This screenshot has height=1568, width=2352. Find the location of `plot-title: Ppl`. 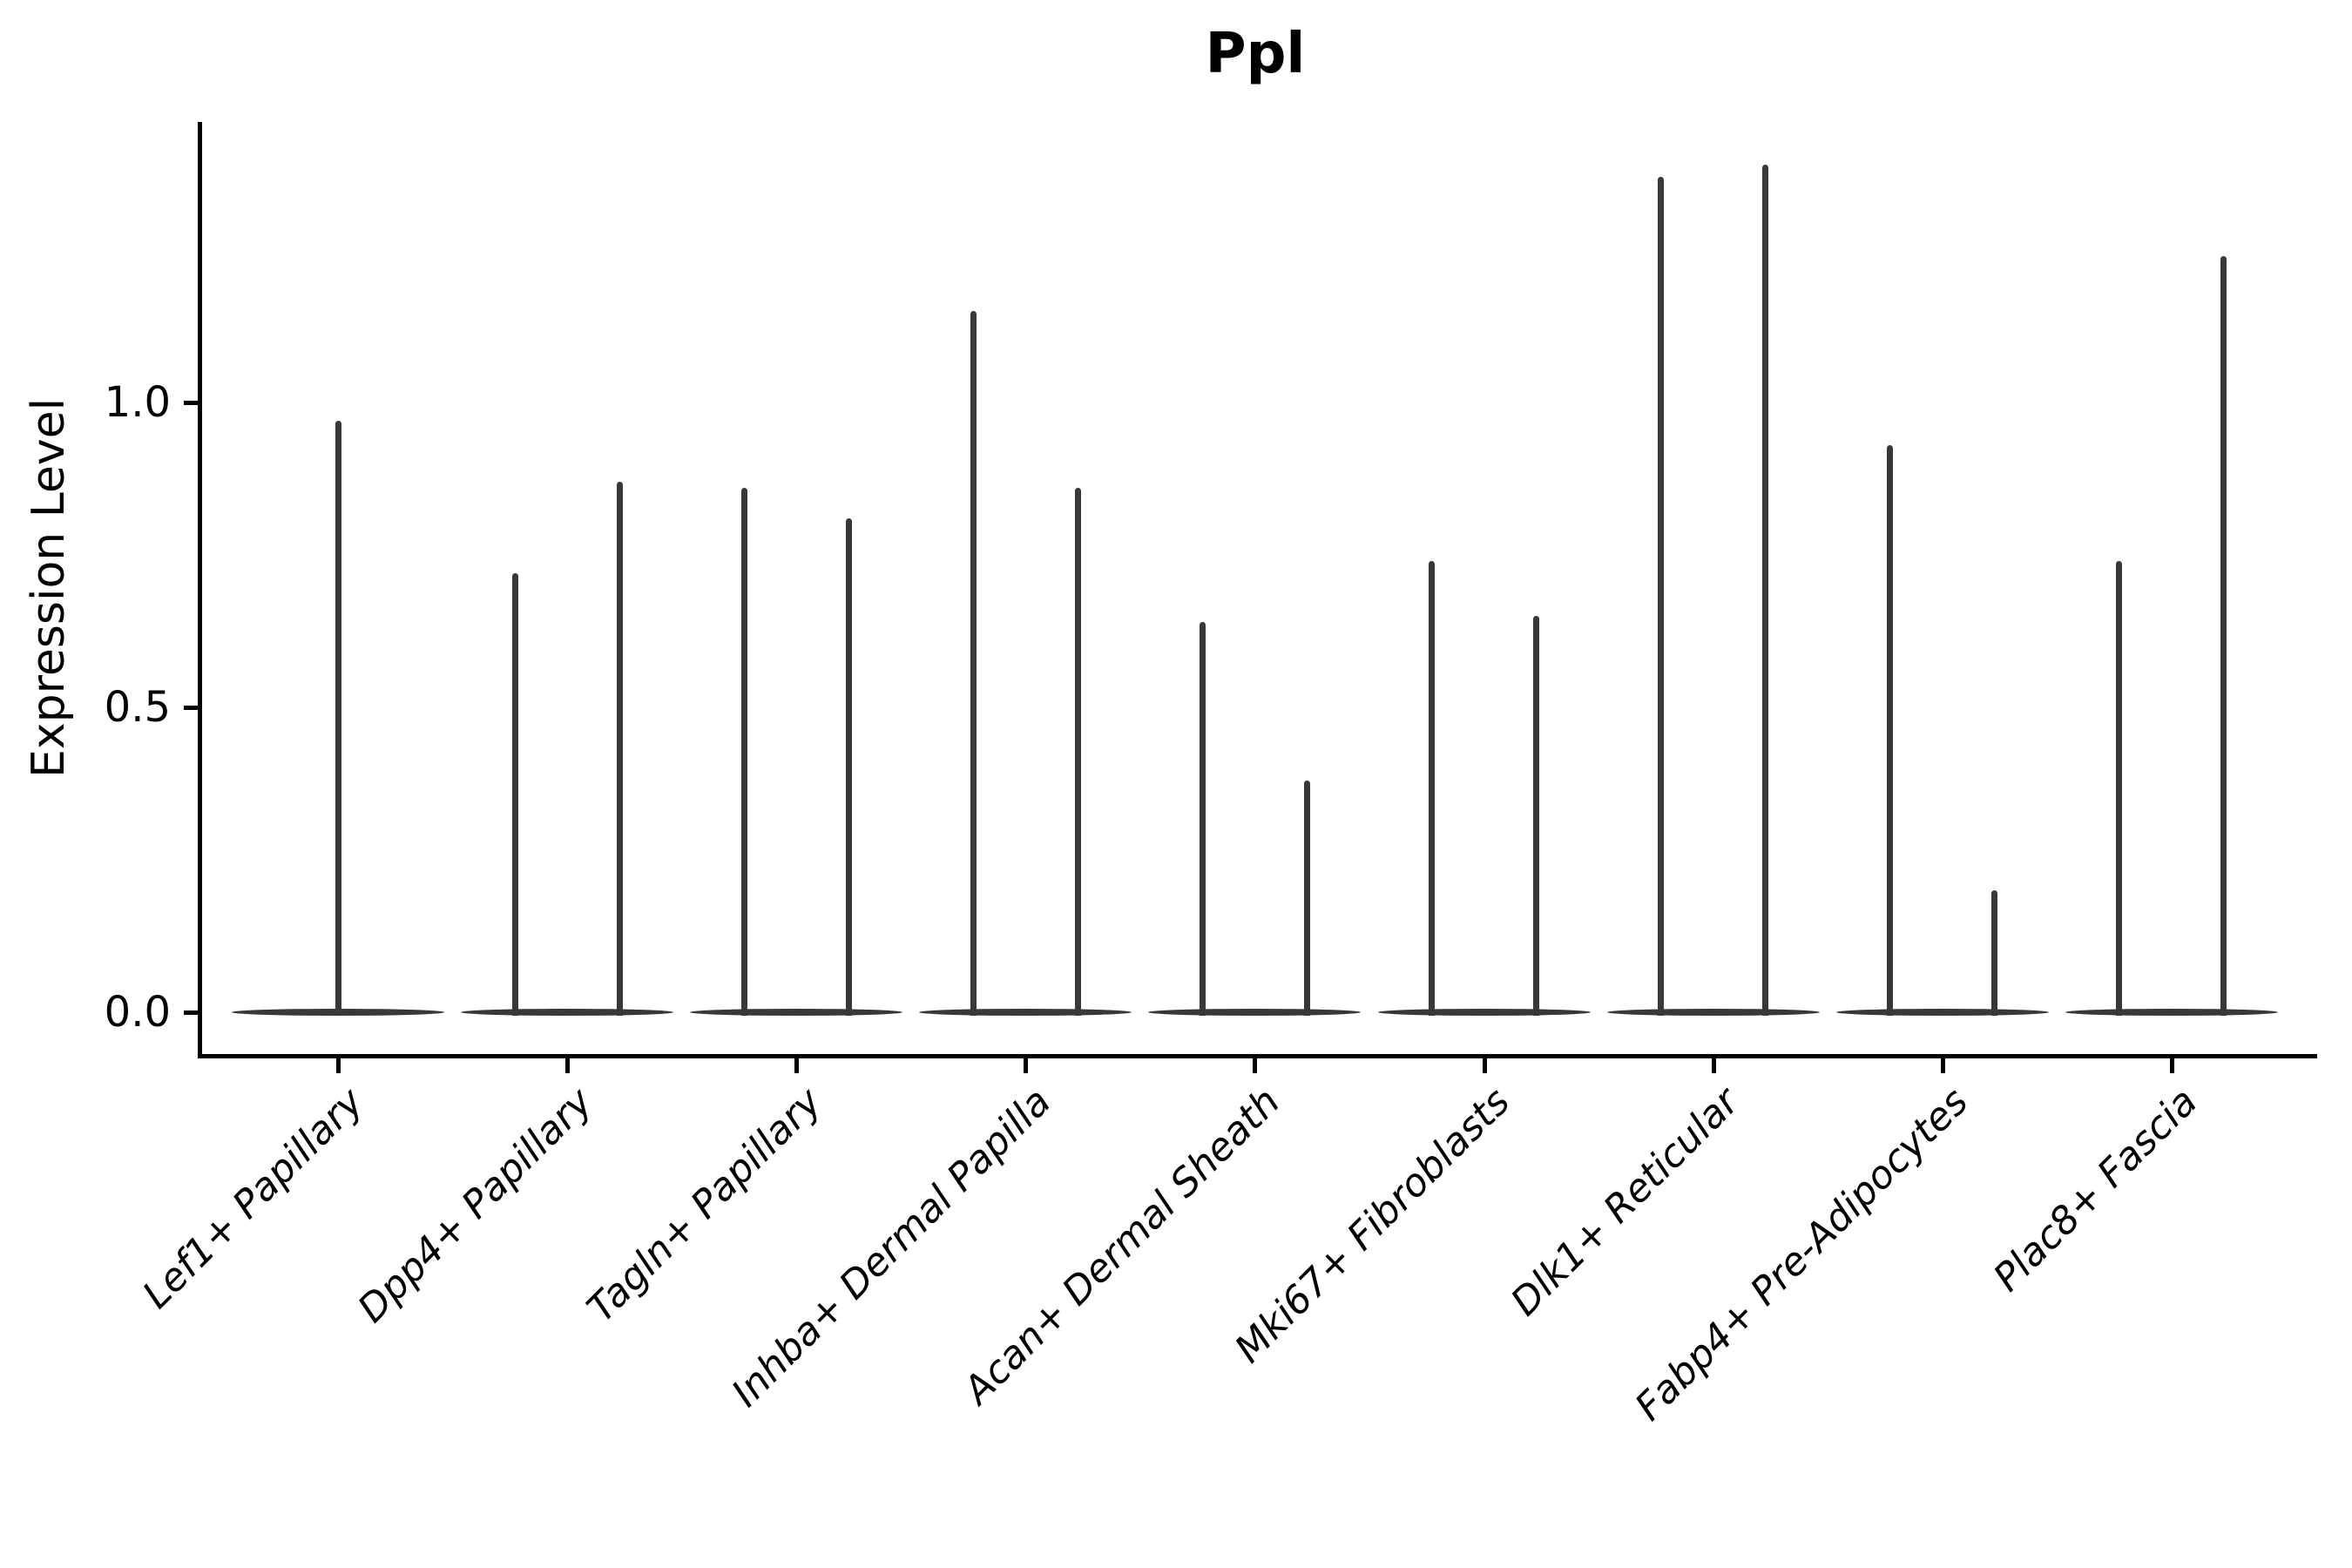

plot-title: Ppl is located at coordinates (1255, 54).